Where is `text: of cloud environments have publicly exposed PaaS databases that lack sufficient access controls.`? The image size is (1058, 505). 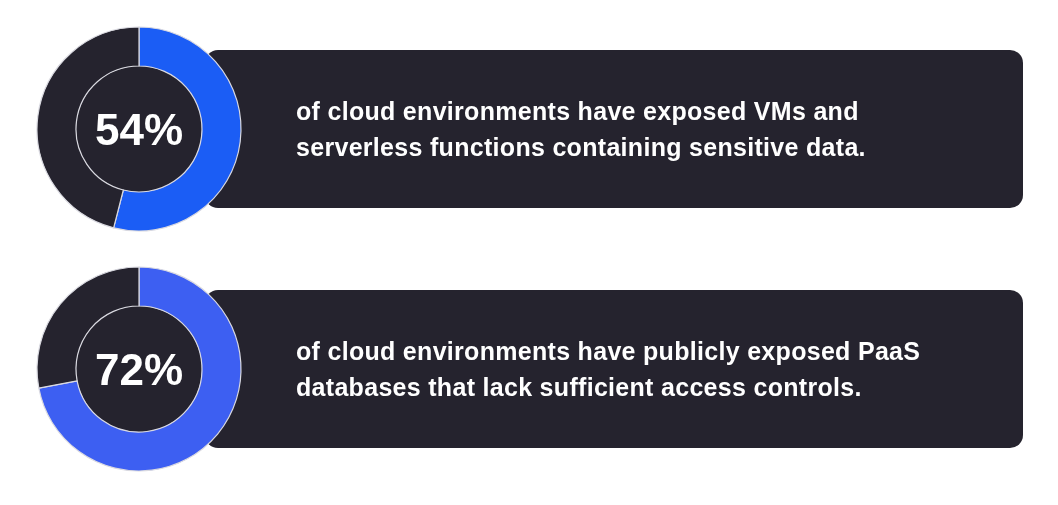
text: of cloud environments have publicly exposed PaaS databases that lack sufficient access controls. is located at coordinates (609, 369).